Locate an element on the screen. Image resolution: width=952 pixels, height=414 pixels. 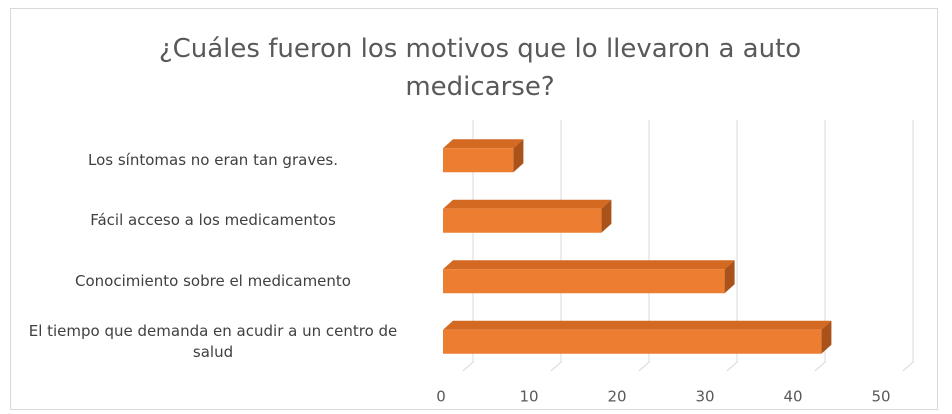
y-tick-label: Conocimiento sobre el medicamento is located at coordinates (213, 280).